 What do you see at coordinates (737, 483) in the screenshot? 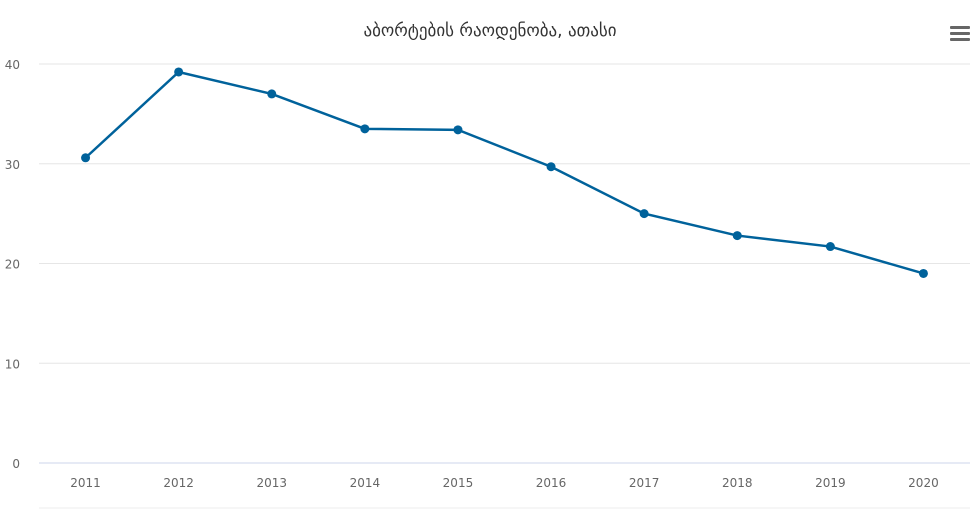
I see `x-tick-label: 2018` at bounding box center [737, 483].